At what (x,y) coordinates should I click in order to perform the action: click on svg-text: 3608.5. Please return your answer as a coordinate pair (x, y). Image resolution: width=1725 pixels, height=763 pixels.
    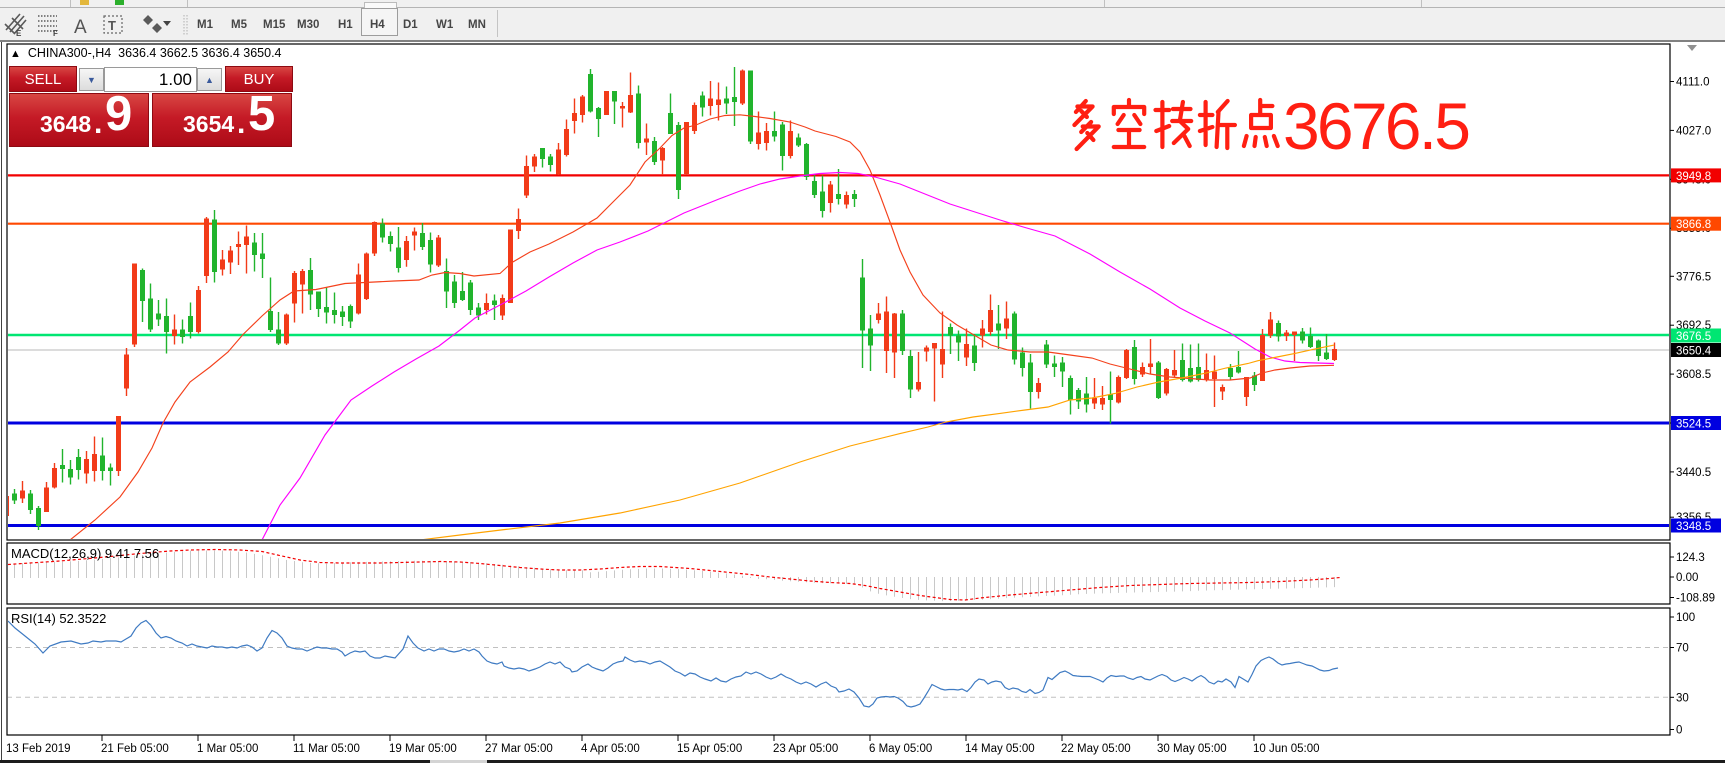
    Looking at the image, I should click on (1693, 375).